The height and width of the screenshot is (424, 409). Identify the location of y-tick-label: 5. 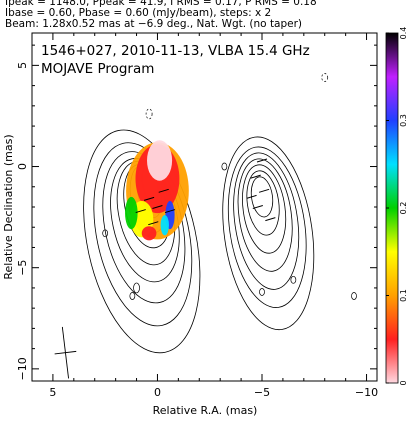
(22, 65).